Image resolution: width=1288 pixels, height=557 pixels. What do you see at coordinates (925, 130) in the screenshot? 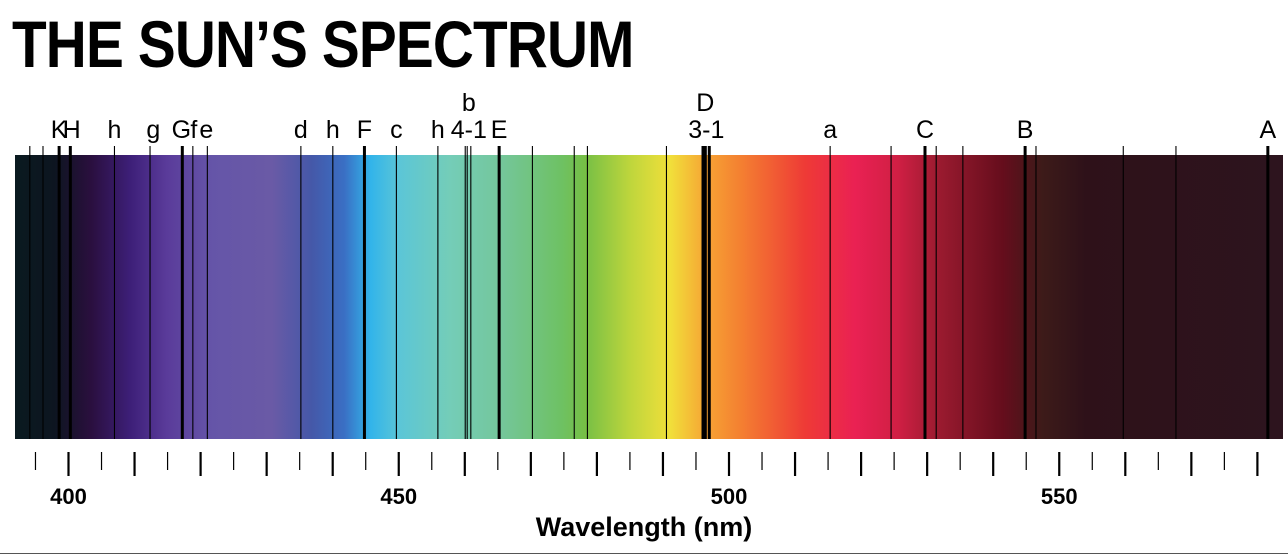
I see `line-label: C` at bounding box center [925, 130].